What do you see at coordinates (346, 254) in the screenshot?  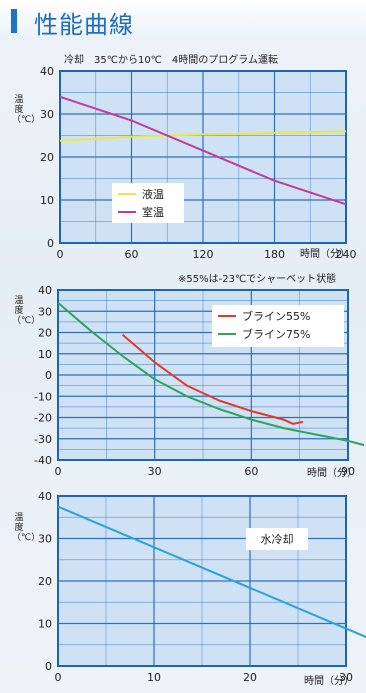 I see `x-tick-label: 240` at bounding box center [346, 254].